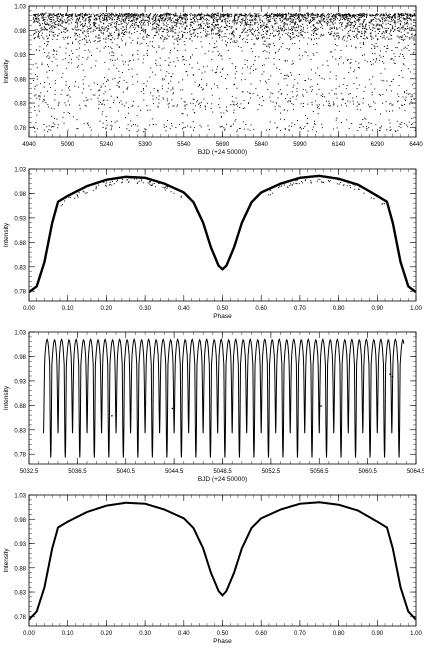 The width and height of the screenshot is (424, 650). What do you see at coordinates (20, 268) in the screenshot?
I see `y-tick-label: 0.83` at bounding box center [20, 268].